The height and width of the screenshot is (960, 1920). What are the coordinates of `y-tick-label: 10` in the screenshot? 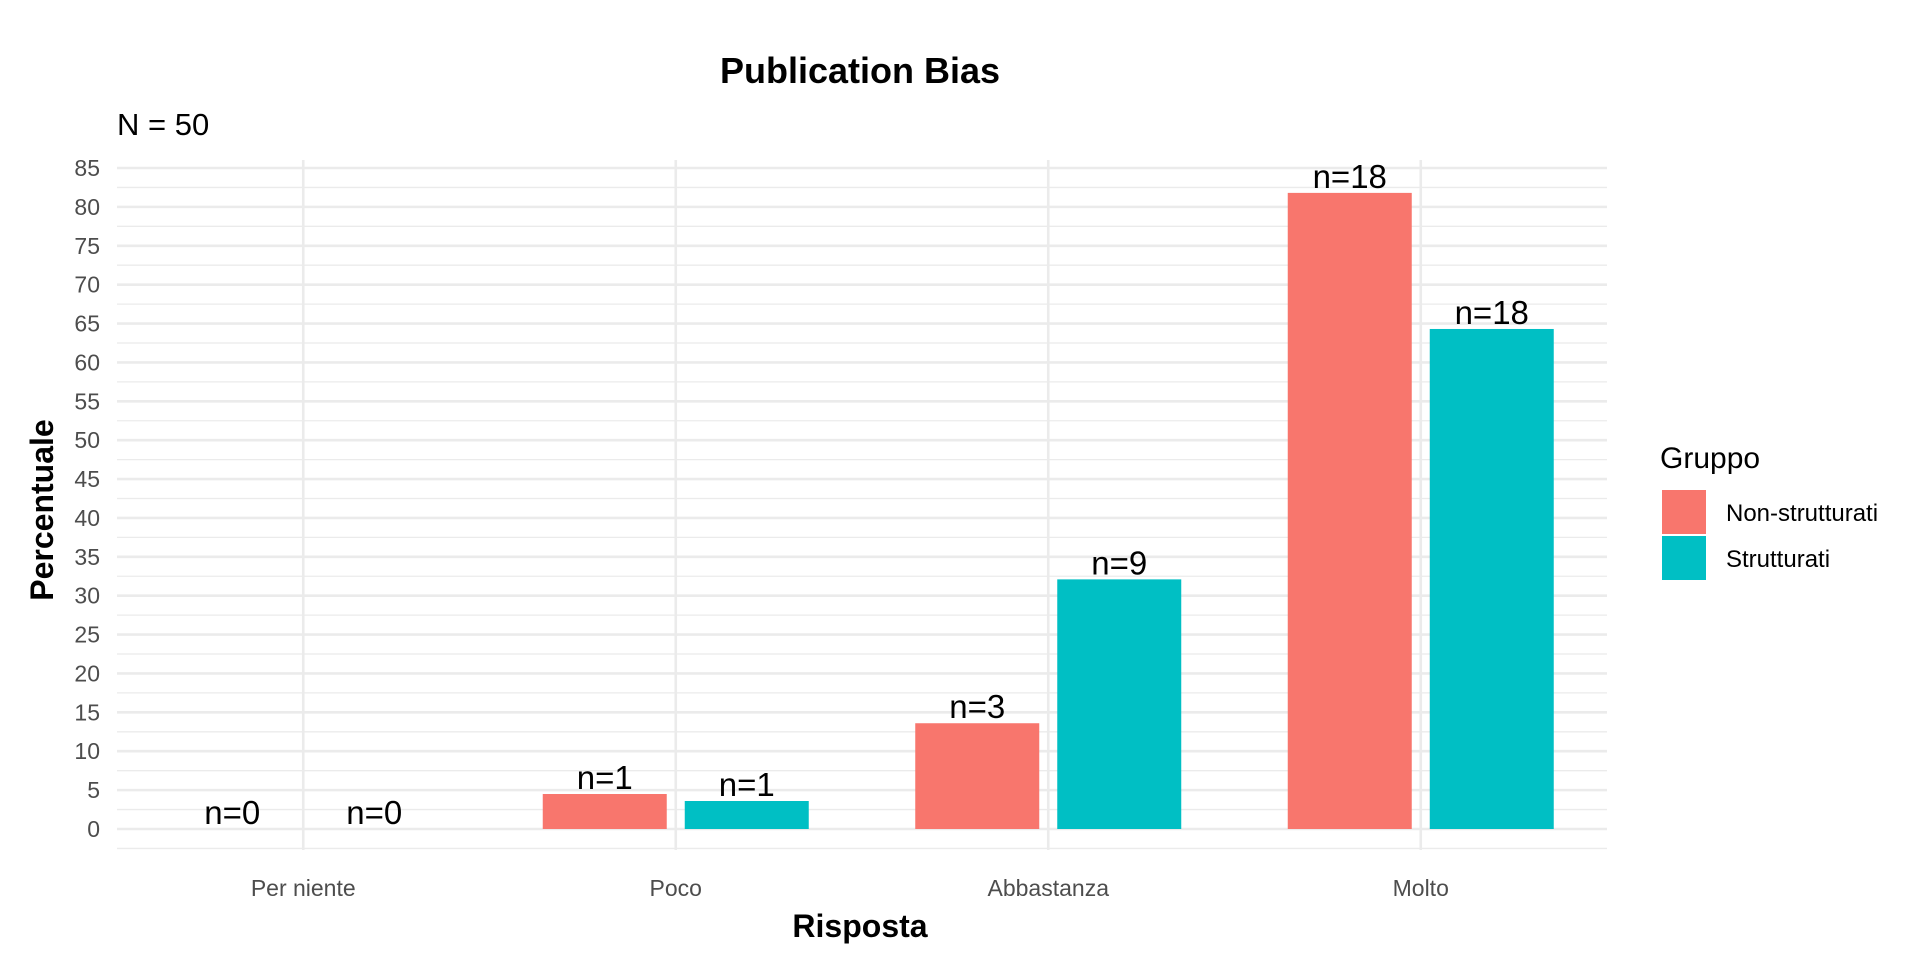 It's located at (87, 751).